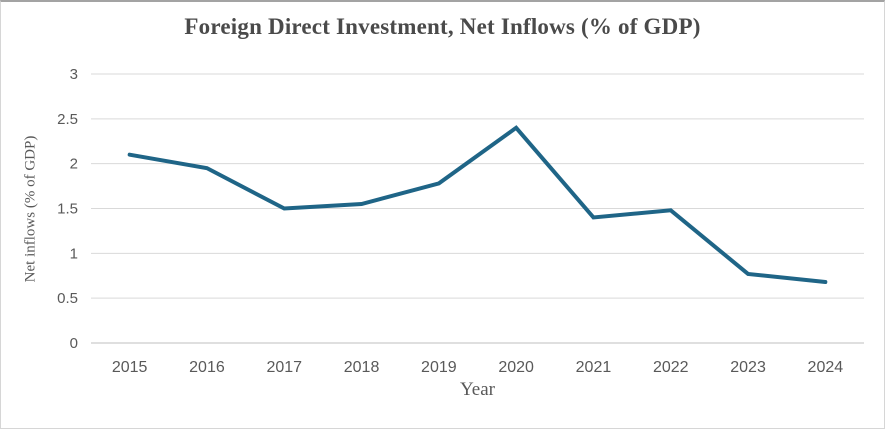  Describe the element at coordinates (439, 367) in the screenshot. I see `x-tick-label: 2019` at that location.